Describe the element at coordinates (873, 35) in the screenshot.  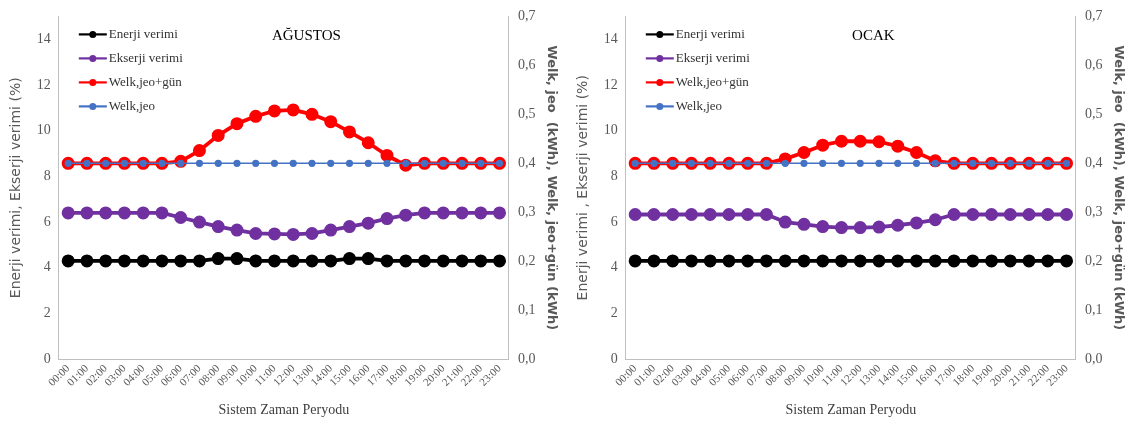
I see `text: OCAK` at that location.